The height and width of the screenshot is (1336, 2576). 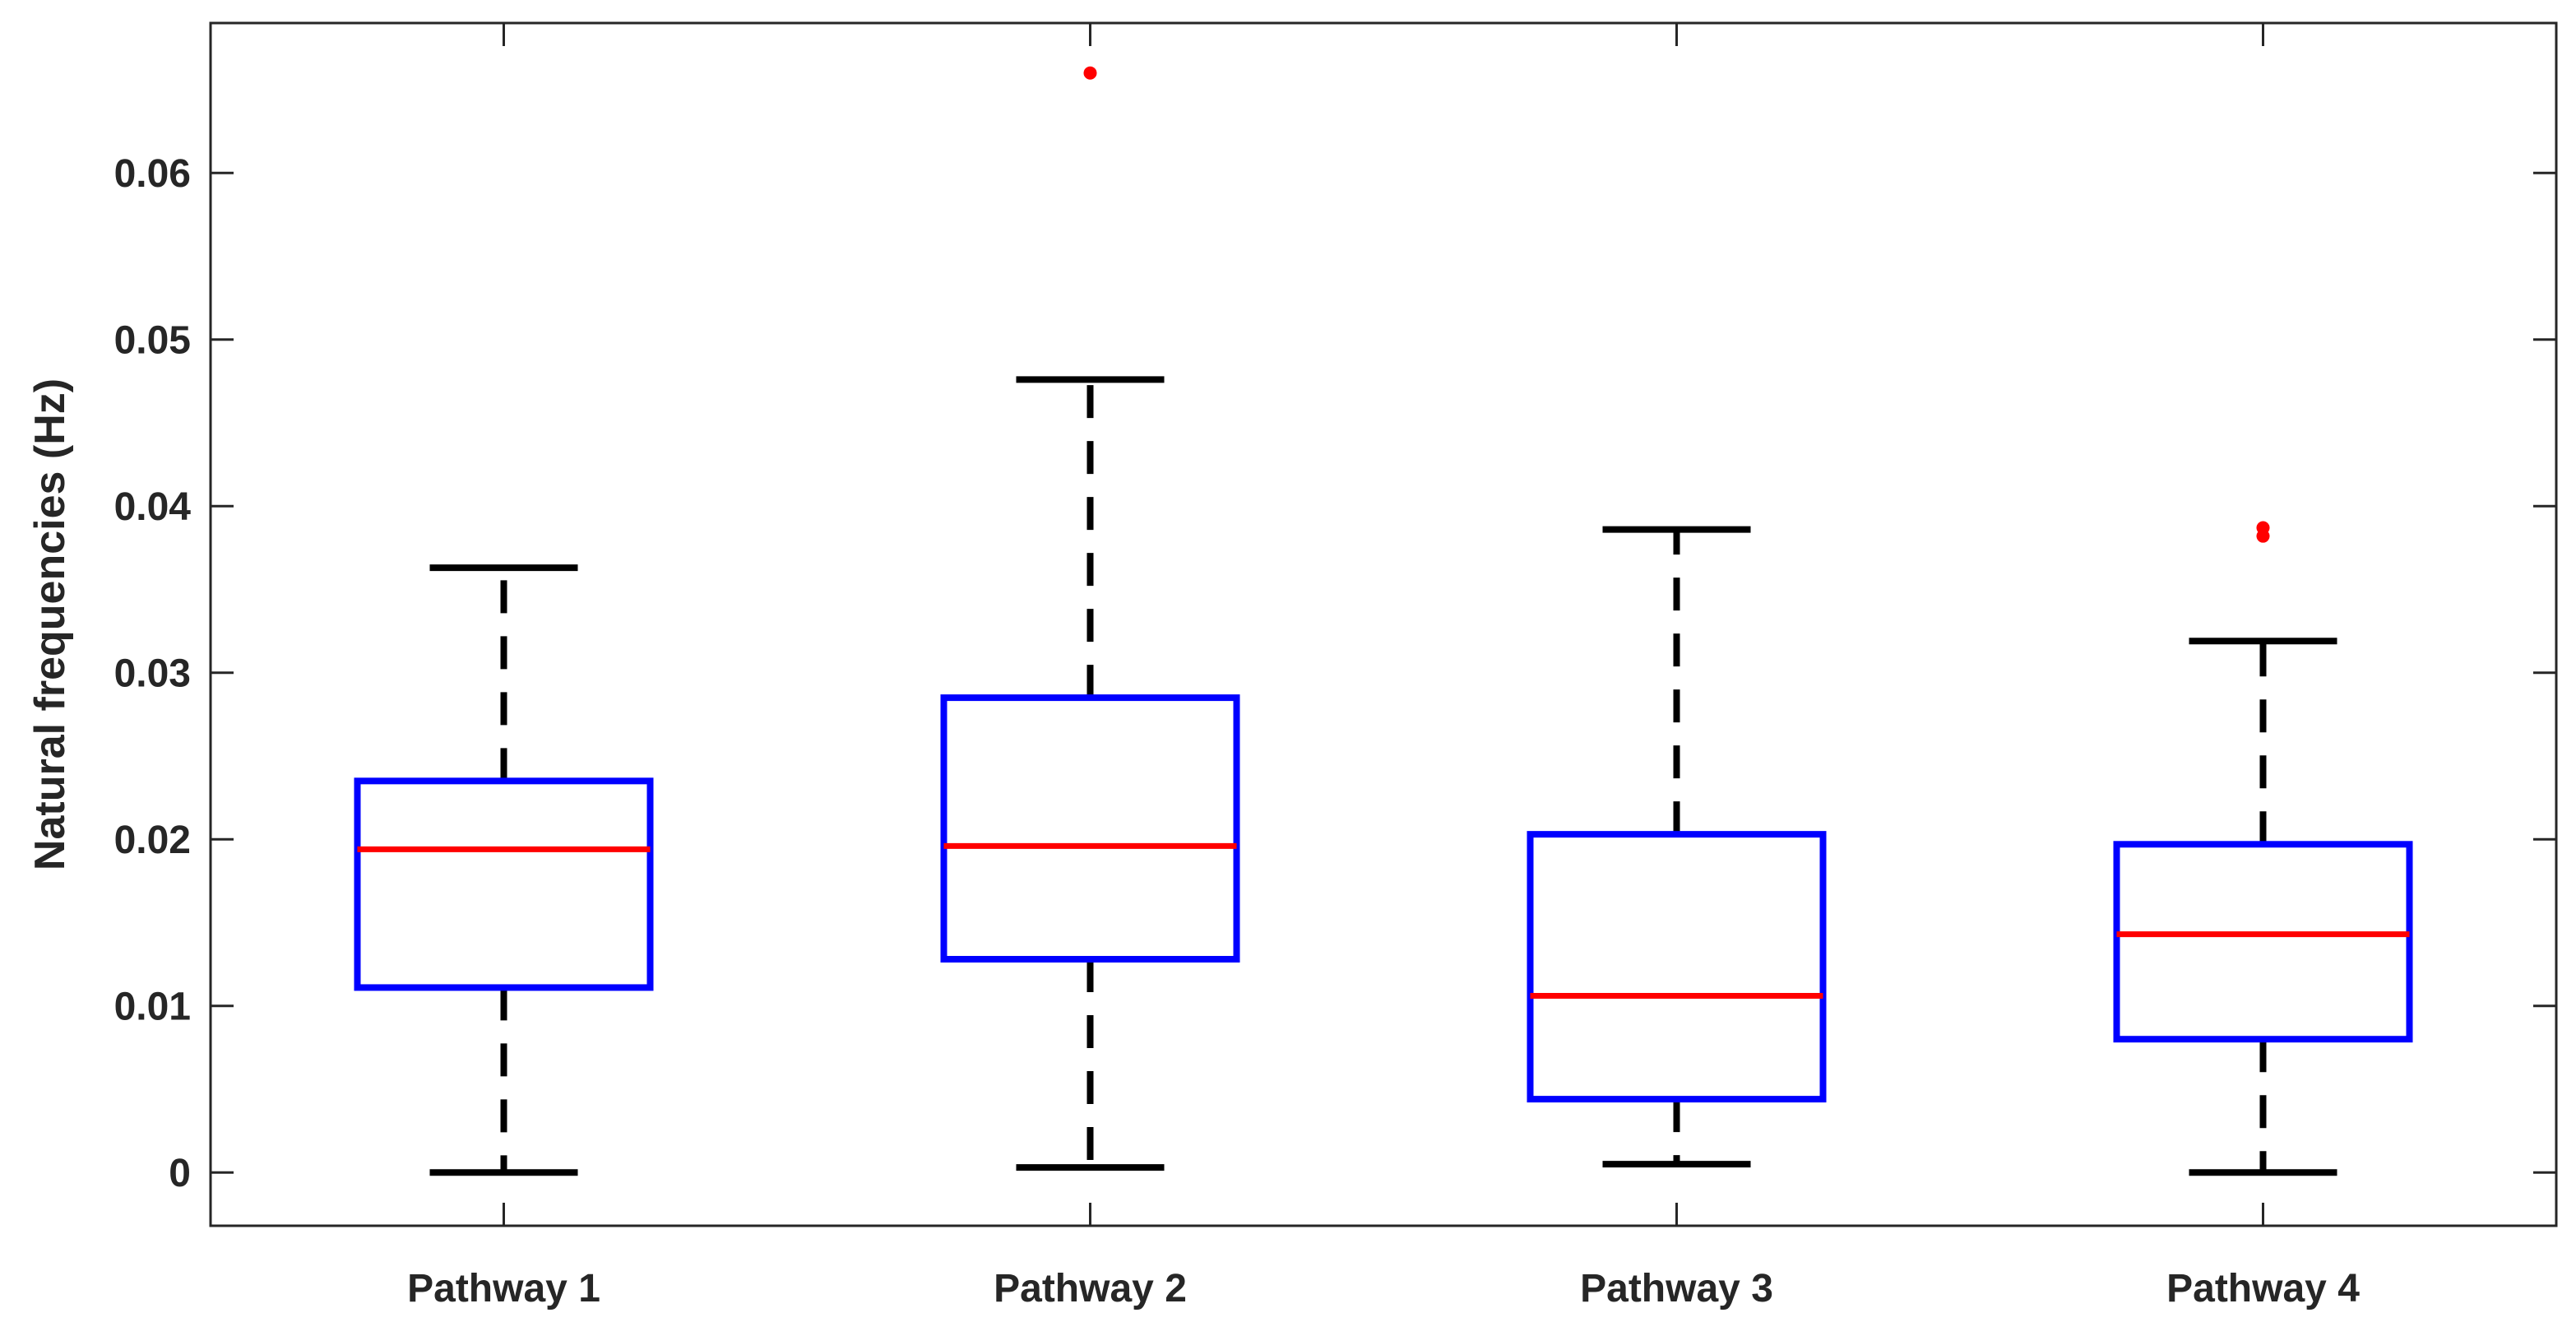 I want to click on y-tick-label: 0.05, so click(x=153, y=341).